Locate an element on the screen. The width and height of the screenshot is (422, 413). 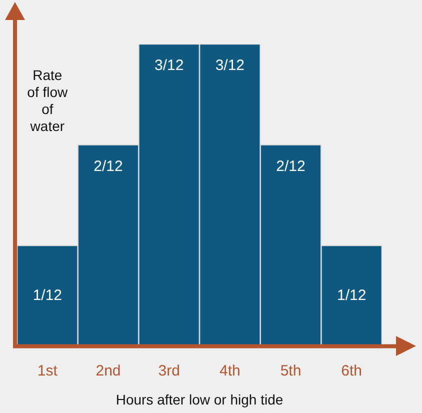
x-tick-label: 3rd is located at coordinates (169, 371).